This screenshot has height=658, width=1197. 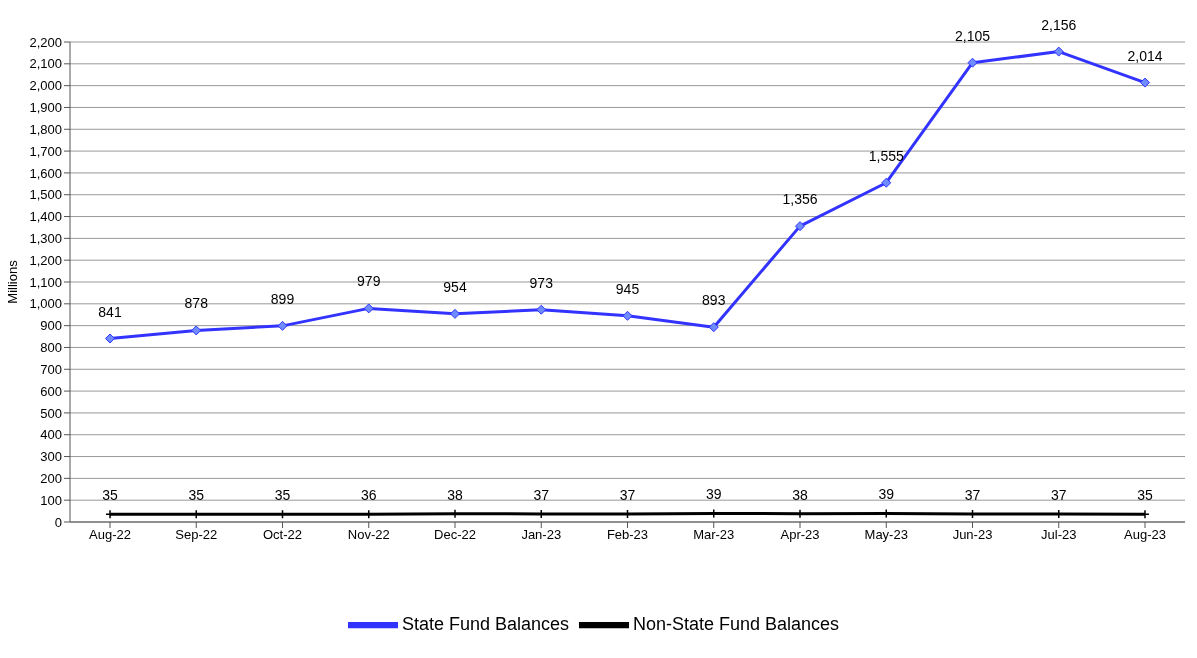 I want to click on y-tick-label: 2,200, so click(x=45, y=42).